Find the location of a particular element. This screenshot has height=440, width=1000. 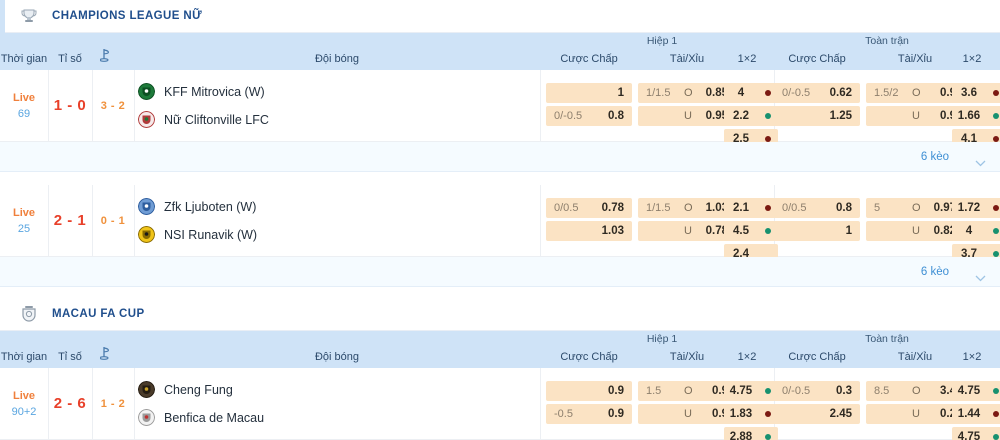

match-status-cell: Live 69 is located at coordinates (24, 105).